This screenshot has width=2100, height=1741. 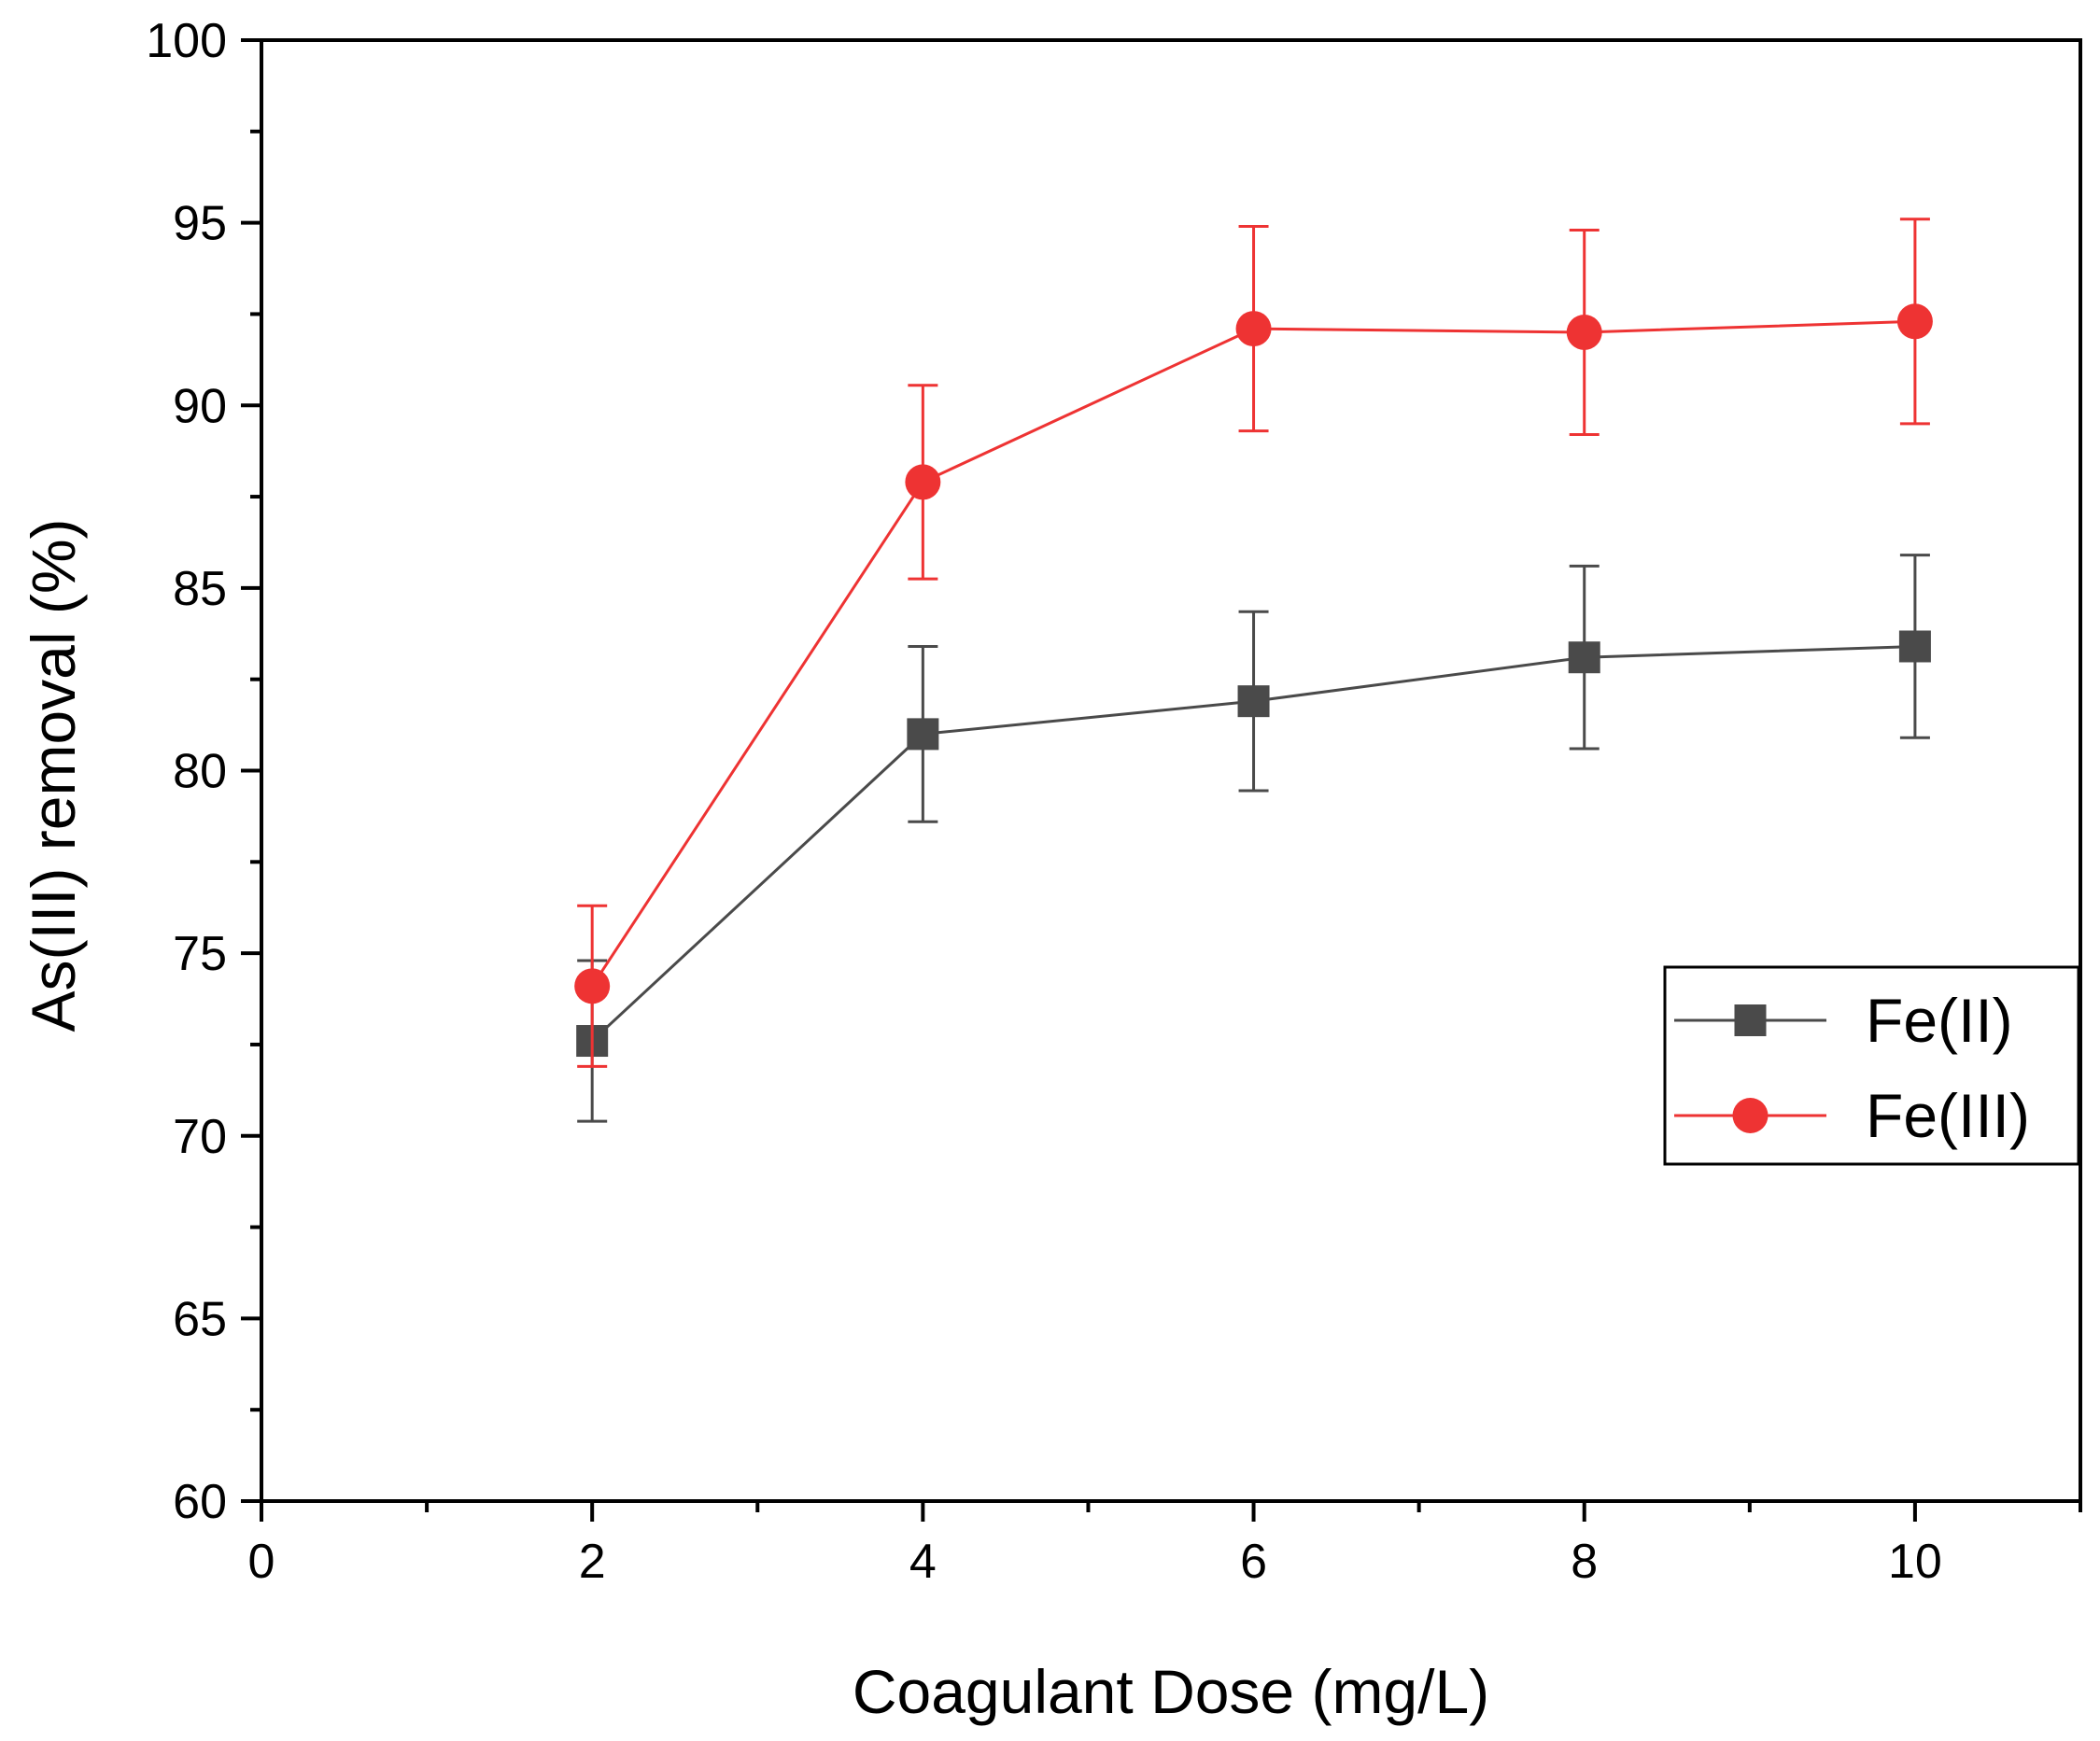 I want to click on y-tick-label: 90, so click(x=200, y=406).